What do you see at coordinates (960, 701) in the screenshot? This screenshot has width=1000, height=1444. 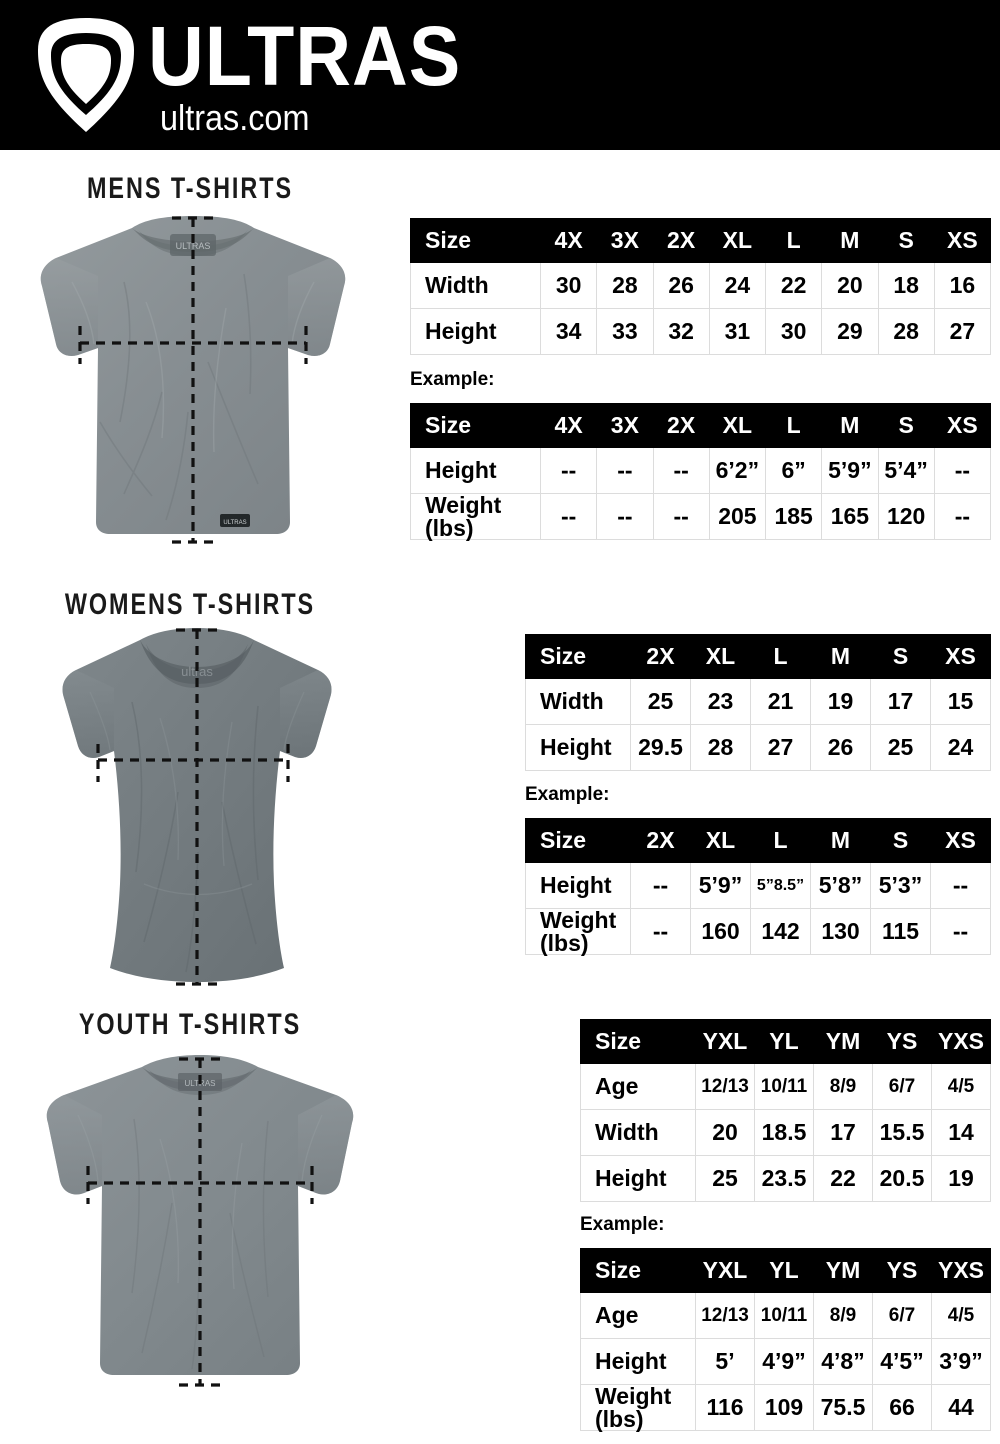 I see `cell: 15` at bounding box center [960, 701].